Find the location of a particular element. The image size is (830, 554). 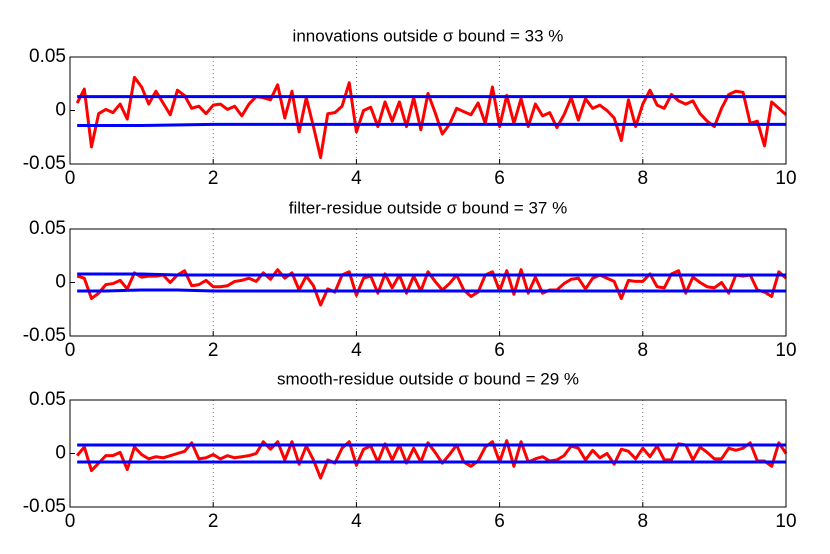

subplot-title: smooth-residue outside σ bound = 29 % is located at coordinates (428, 378).